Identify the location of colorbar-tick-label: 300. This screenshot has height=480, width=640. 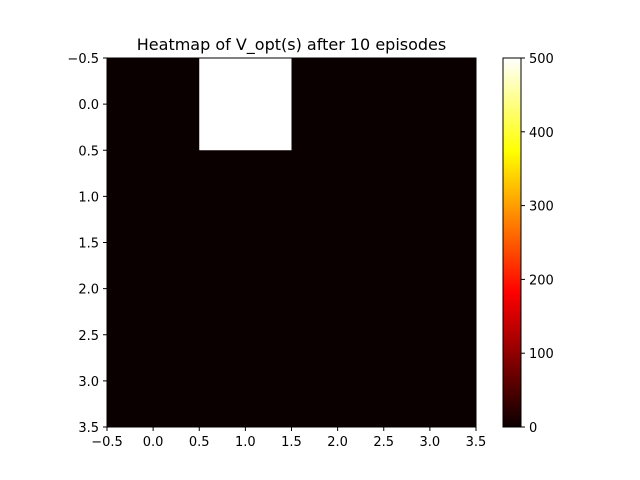
(541, 207).